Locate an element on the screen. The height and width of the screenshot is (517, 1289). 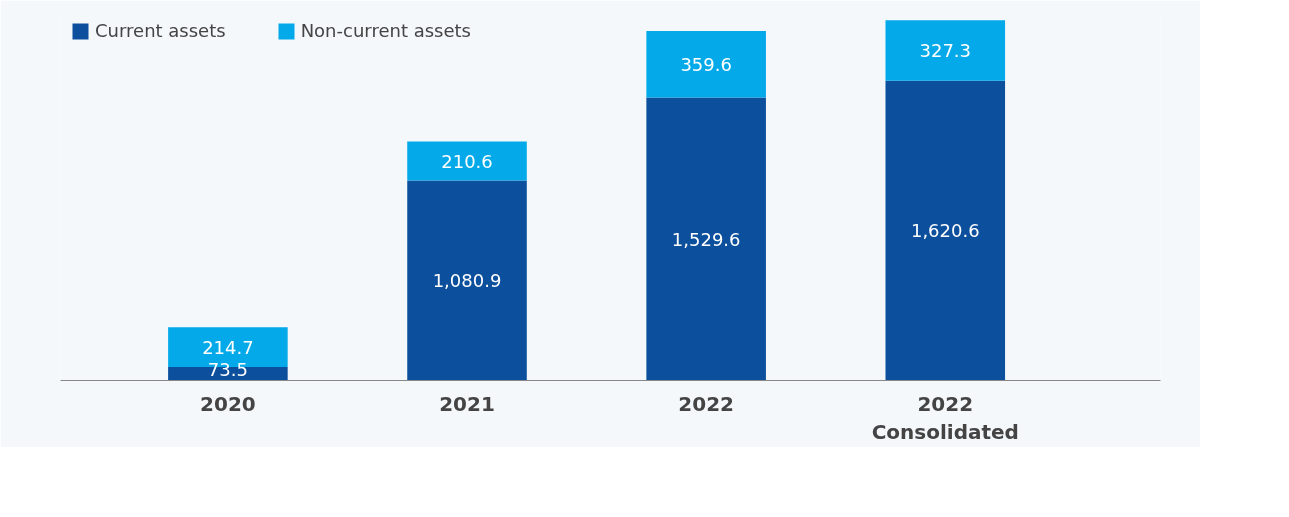
data-label: 1,620.6 is located at coordinates (945, 231).